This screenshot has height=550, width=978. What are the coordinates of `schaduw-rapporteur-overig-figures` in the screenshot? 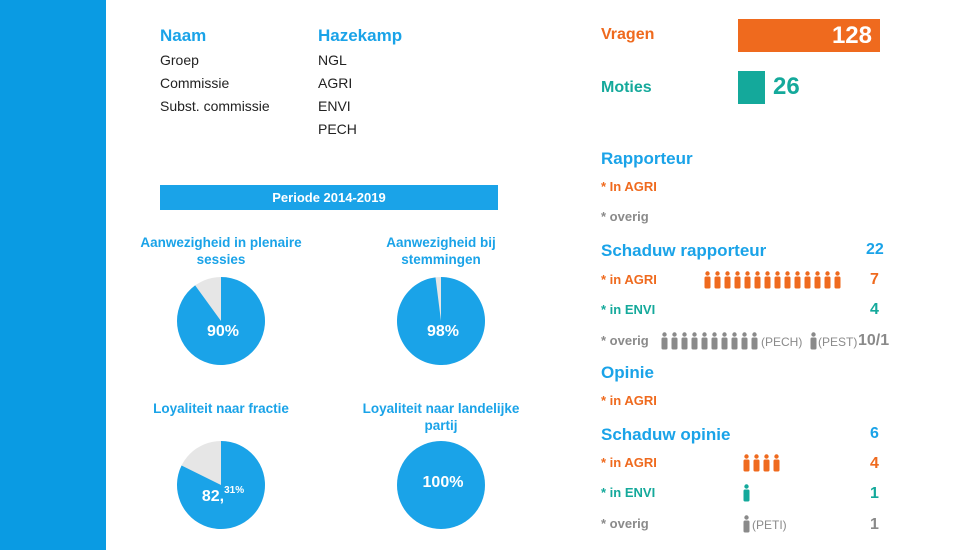 It's located at (710, 341).